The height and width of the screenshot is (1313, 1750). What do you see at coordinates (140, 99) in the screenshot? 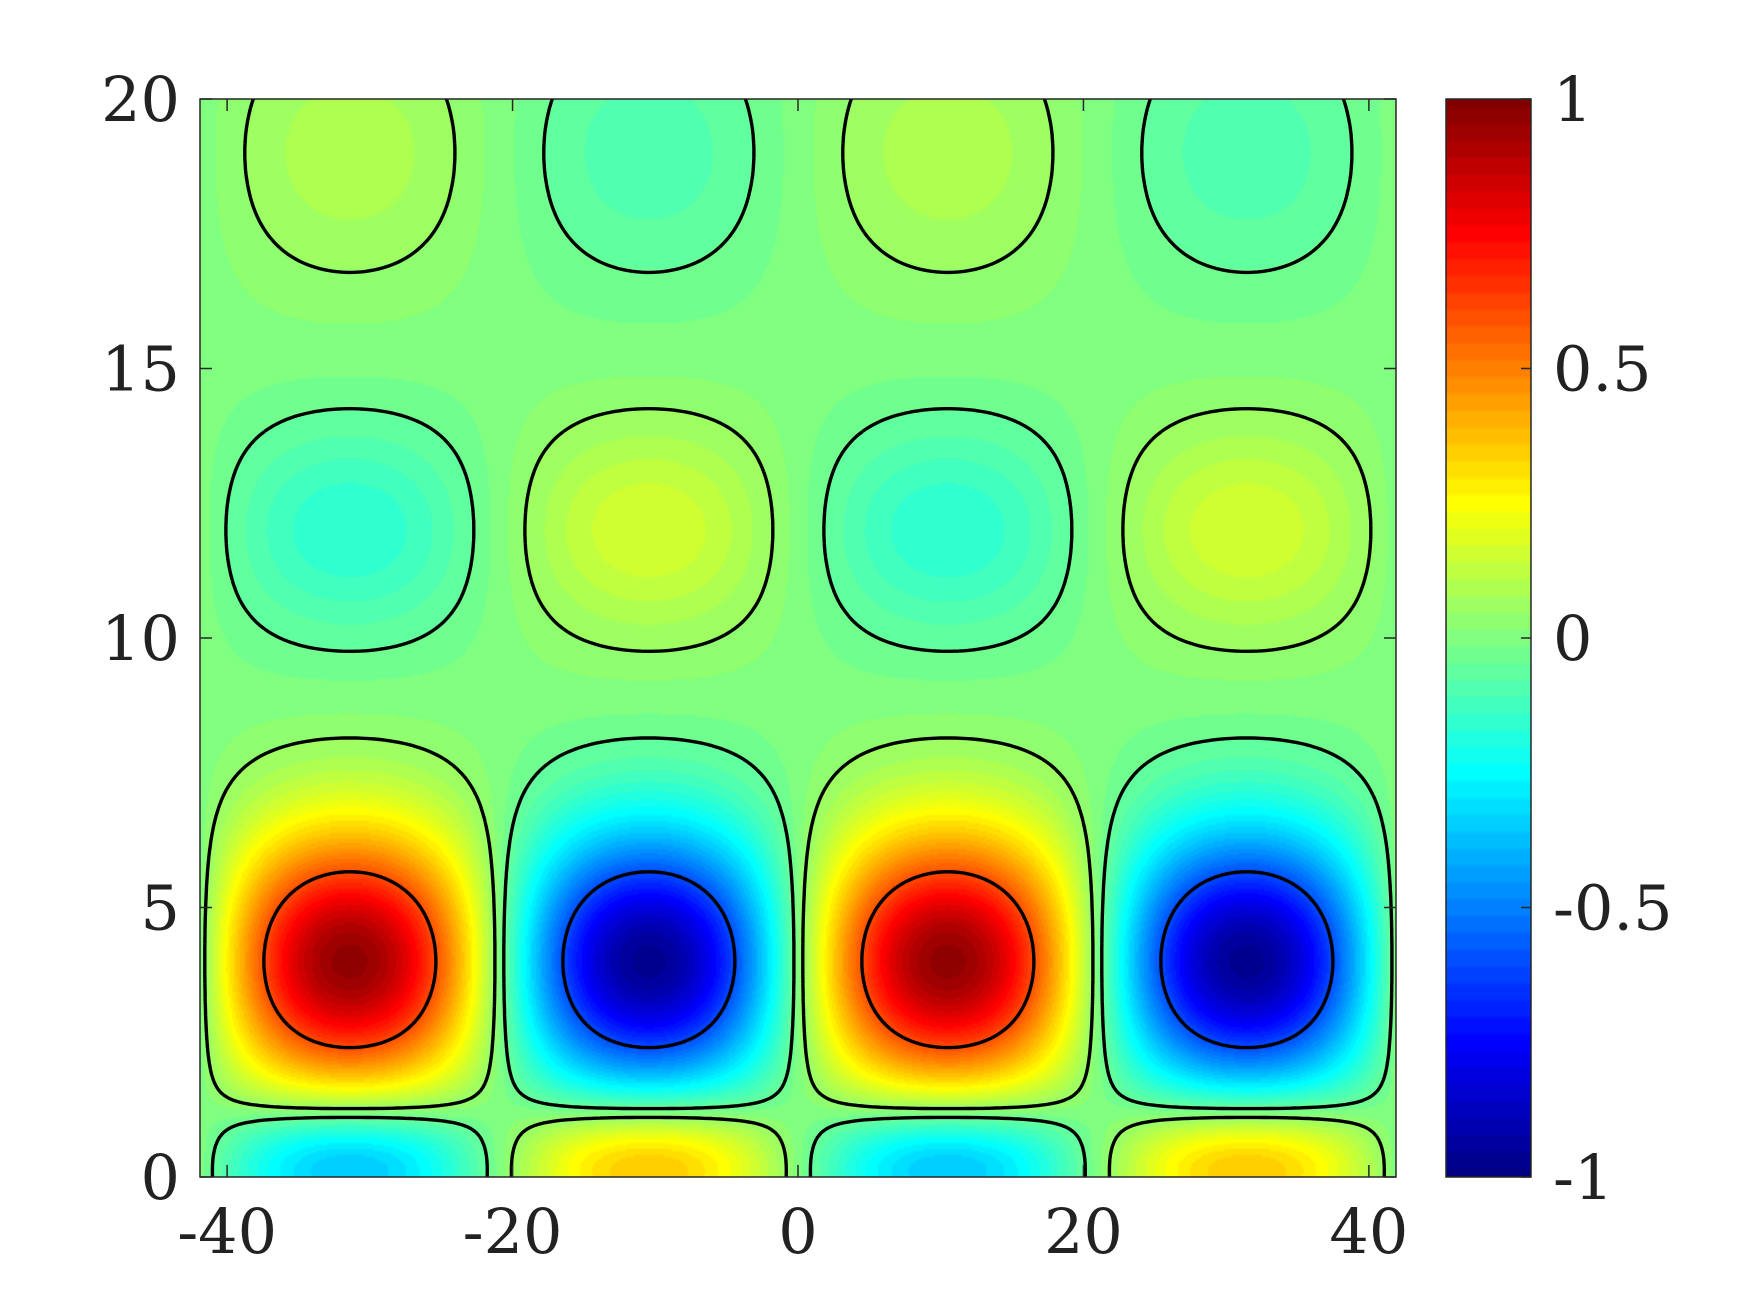
I see `y-tick-label: 20` at bounding box center [140, 99].